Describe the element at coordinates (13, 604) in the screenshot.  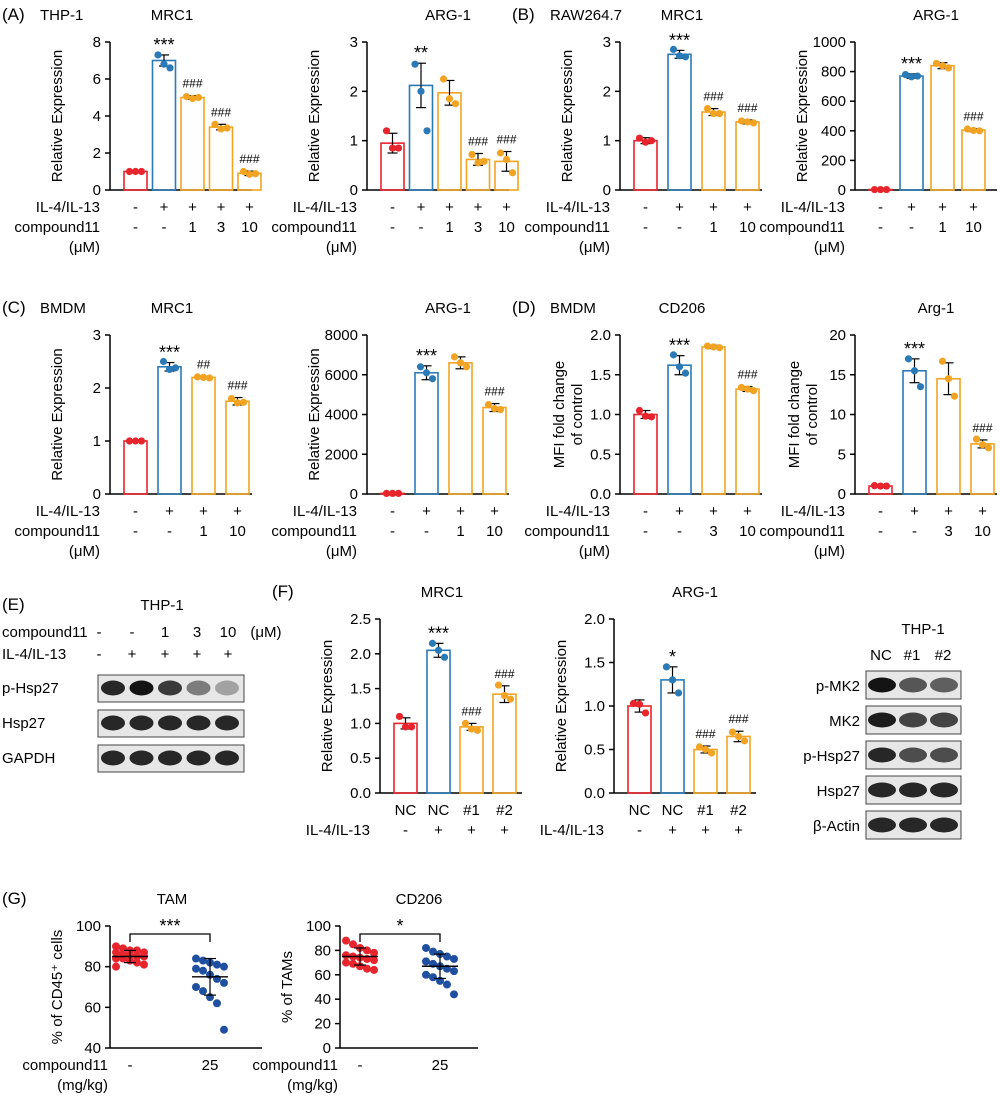
I see `panel-letter: (E)` at that location.